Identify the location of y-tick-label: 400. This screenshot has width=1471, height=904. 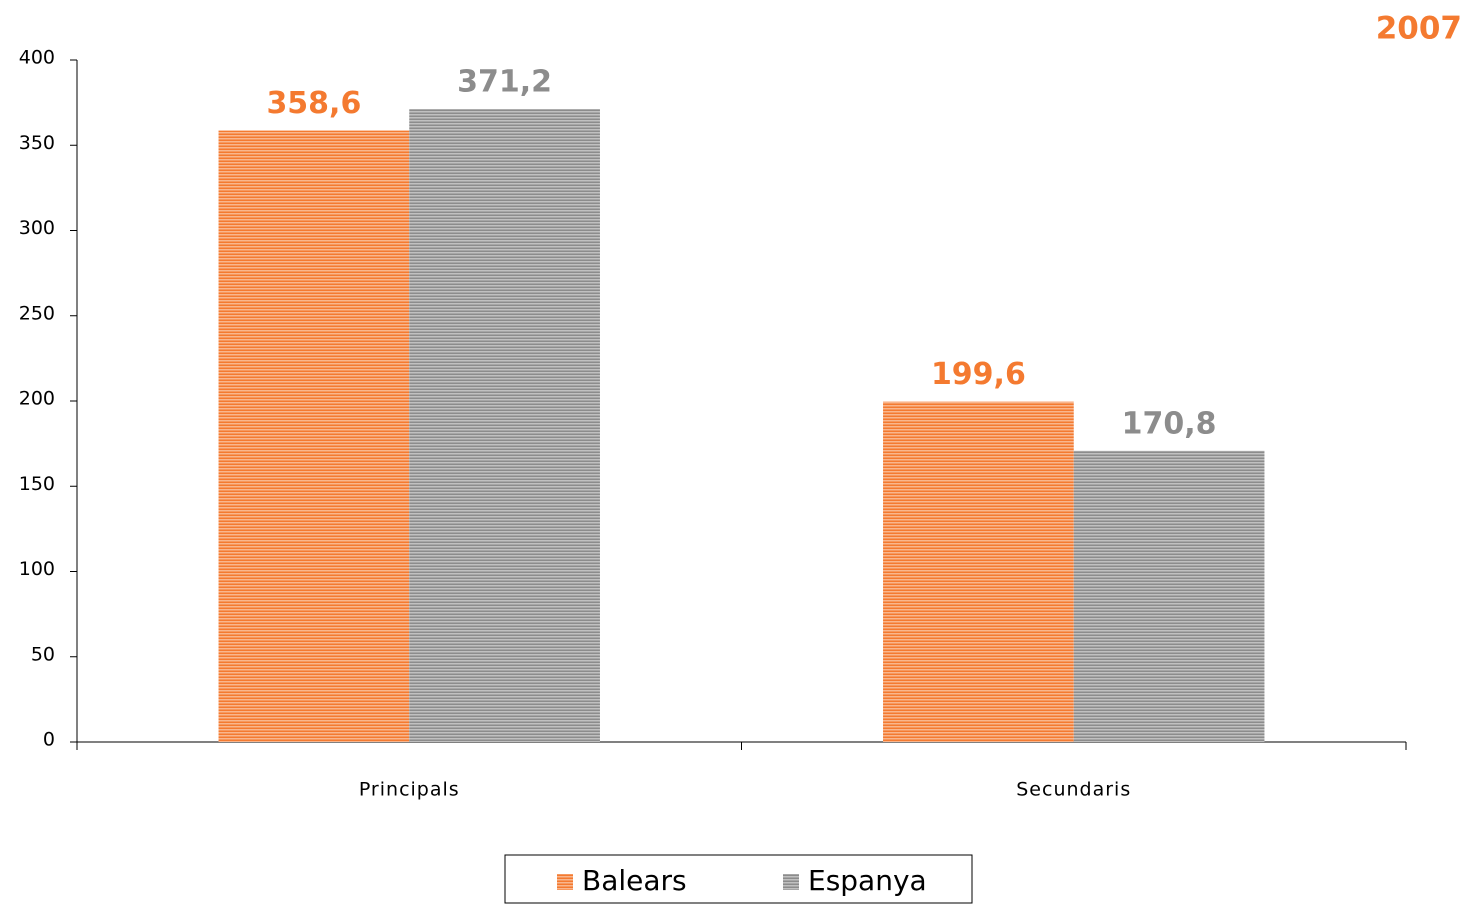
(37, 58).